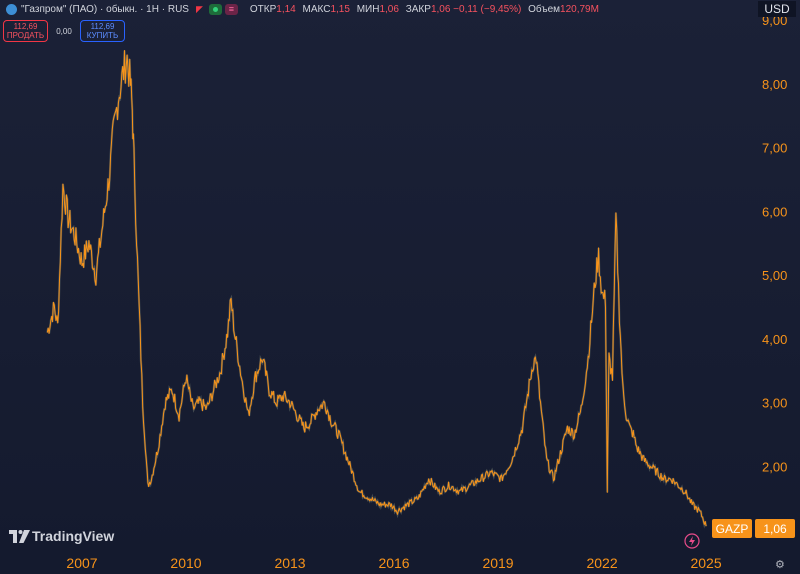 The height and width of the screenshot is (574, 800). I want to click on symbol-tag, so click(732, 528).